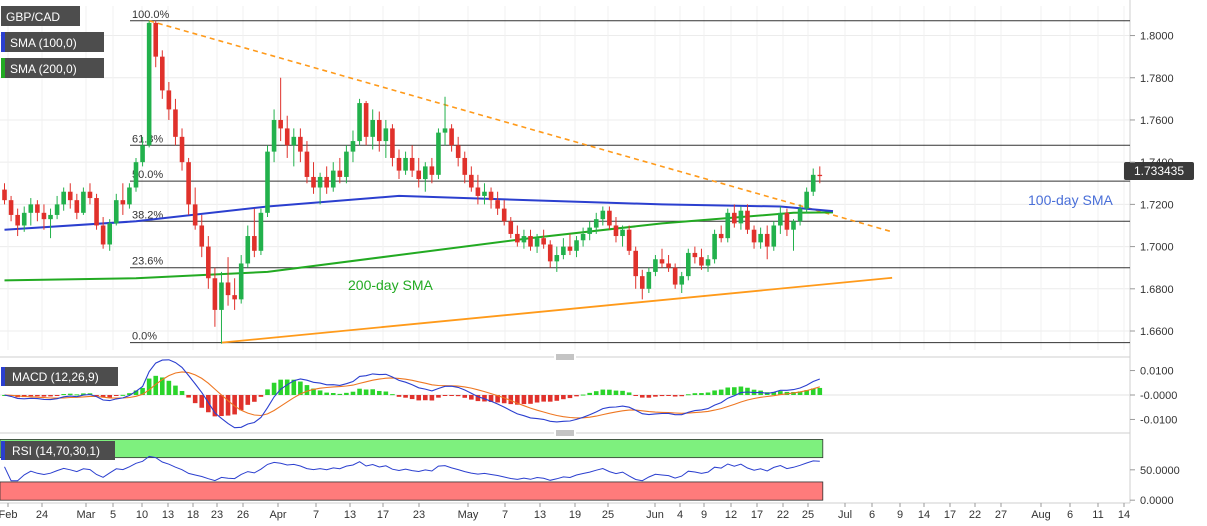 The width and height of the screenshot is (1207, 526). What do you see at coordinates (412, 395) in the screenshot?
I see `macd-signal-line` at bounding box center [412, 395].